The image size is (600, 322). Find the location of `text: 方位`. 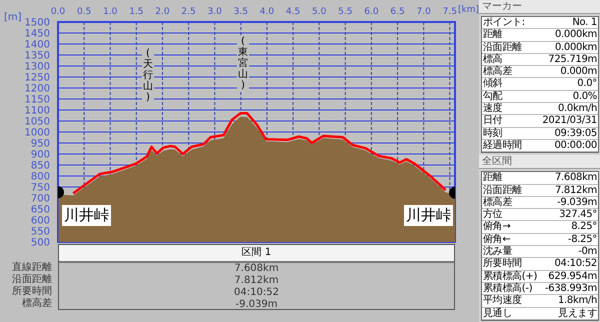

text: 方位 is located at coordinates (492, 214).